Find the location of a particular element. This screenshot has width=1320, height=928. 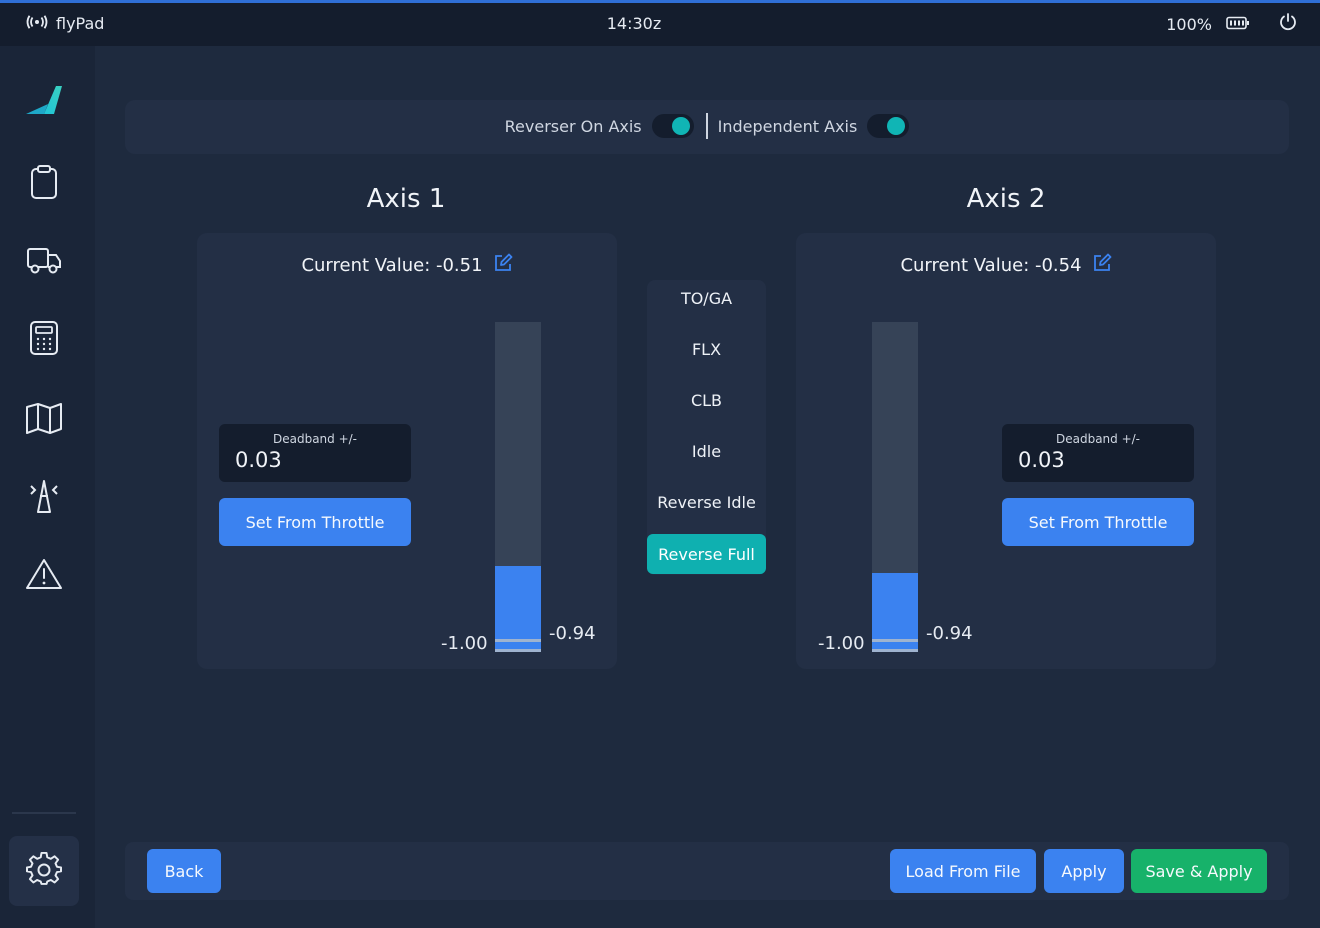

axis1-current-value: Current Value: -0.51 is located at coordinates (407, 265).